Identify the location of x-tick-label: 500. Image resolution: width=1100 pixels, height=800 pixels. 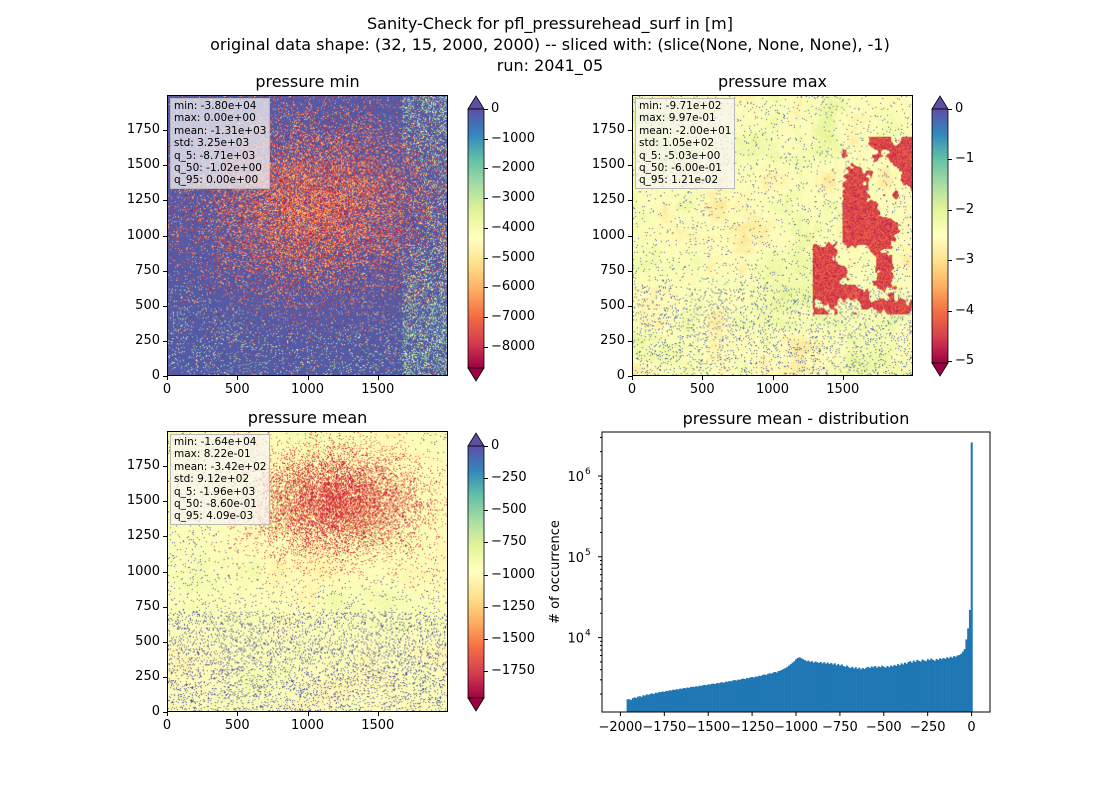
(702, 389).